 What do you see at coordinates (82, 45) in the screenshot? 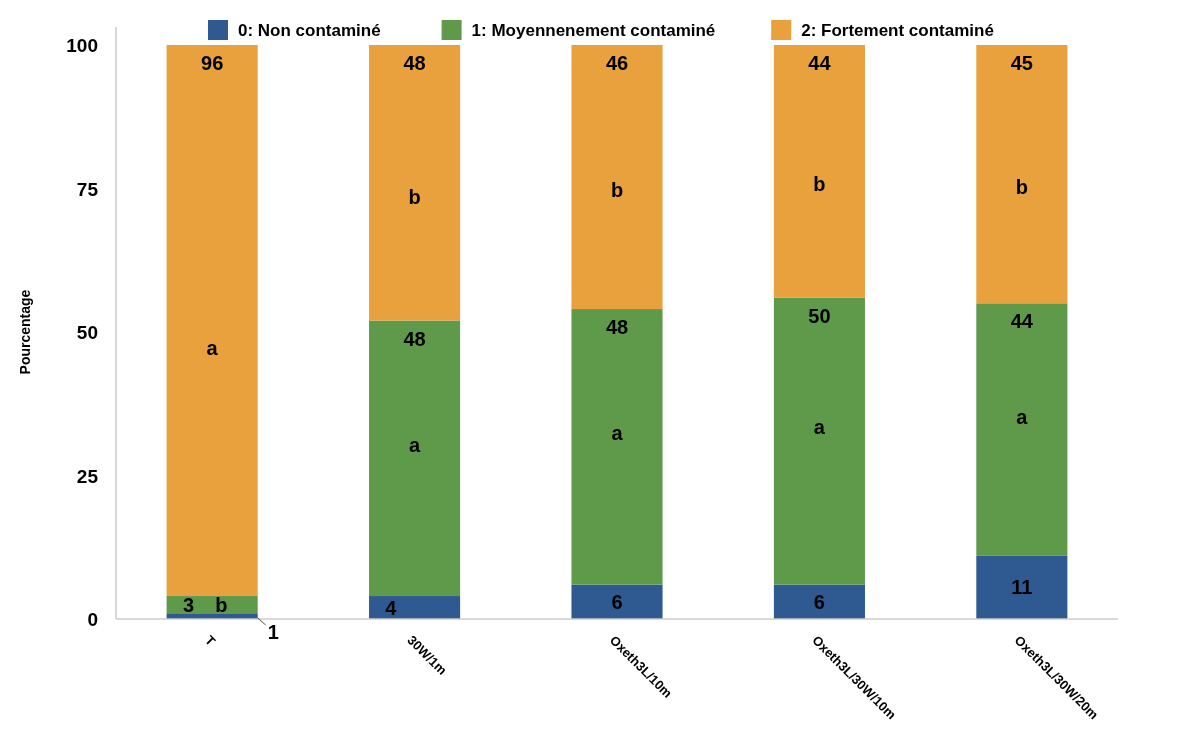
I see `y-tick-label: 100` at bounding box center [82, 45].